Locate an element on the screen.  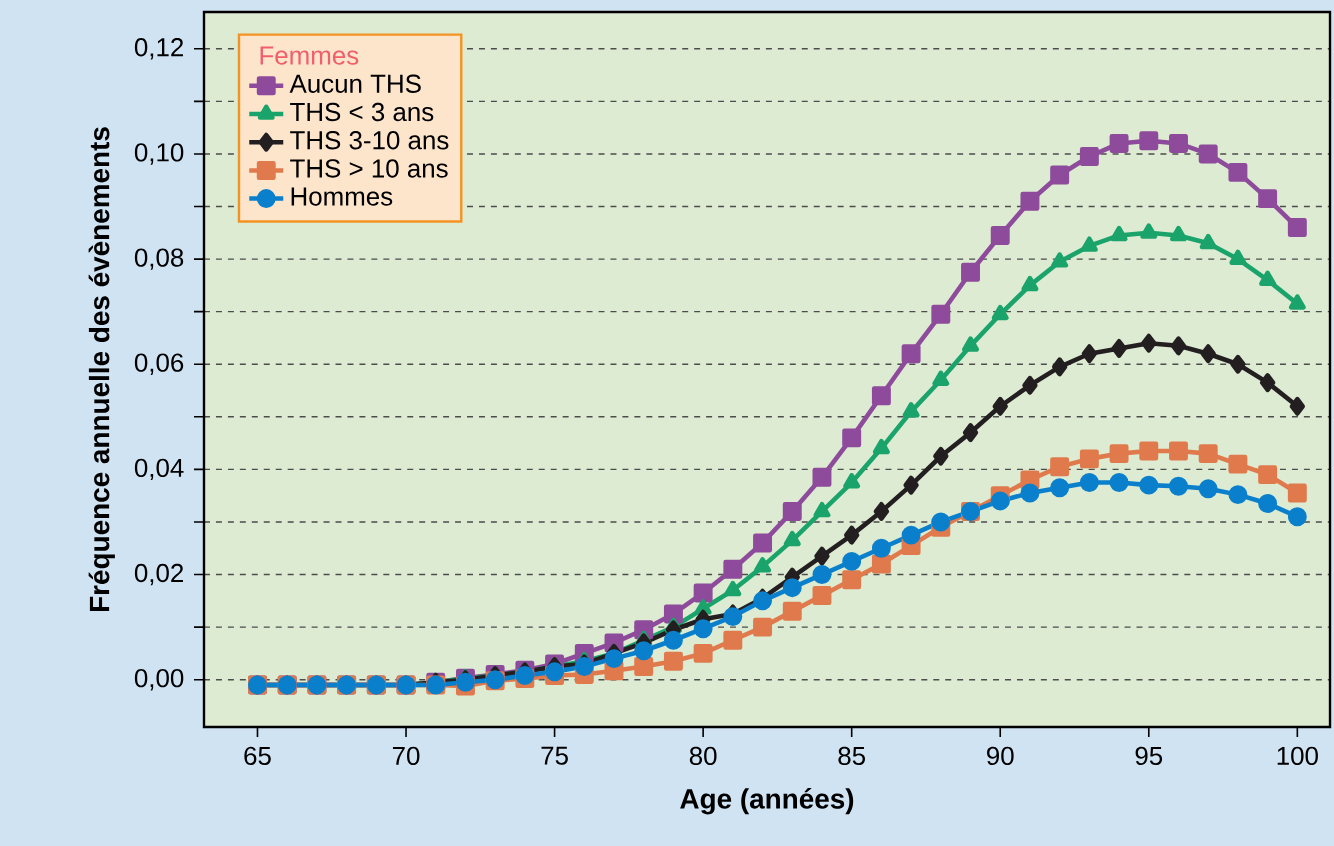
legend-label: THS 3-10 ans is located at coordinates (369, 140).